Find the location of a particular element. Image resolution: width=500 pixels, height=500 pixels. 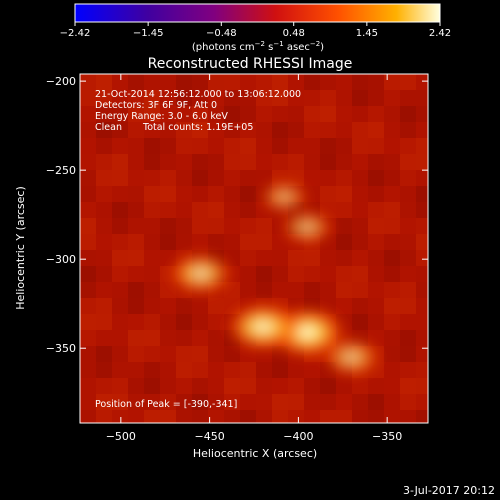

x-tick-label: −400 is located at coordinates (298, 436).